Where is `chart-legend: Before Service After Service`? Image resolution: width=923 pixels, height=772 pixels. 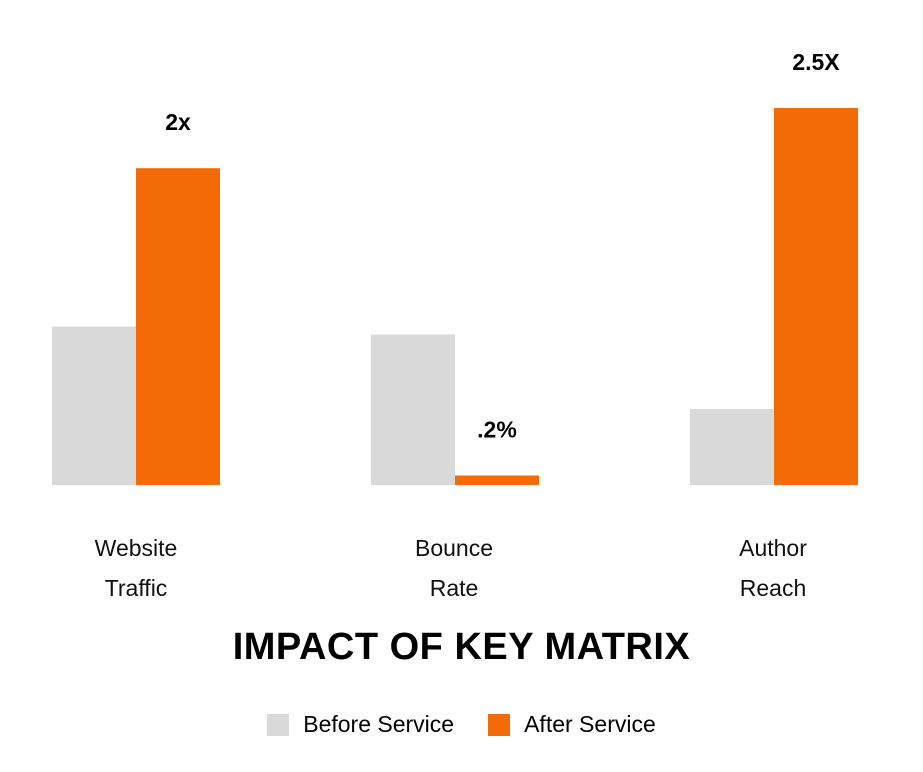
chart-legend: Before Service After Service is located at coordinates (461, 724).